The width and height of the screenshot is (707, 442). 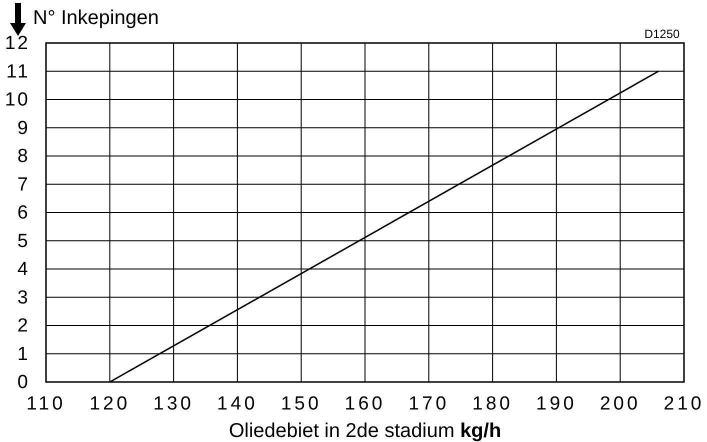 I want to click on y-tick-label: 6, so click(x=23, y=213).